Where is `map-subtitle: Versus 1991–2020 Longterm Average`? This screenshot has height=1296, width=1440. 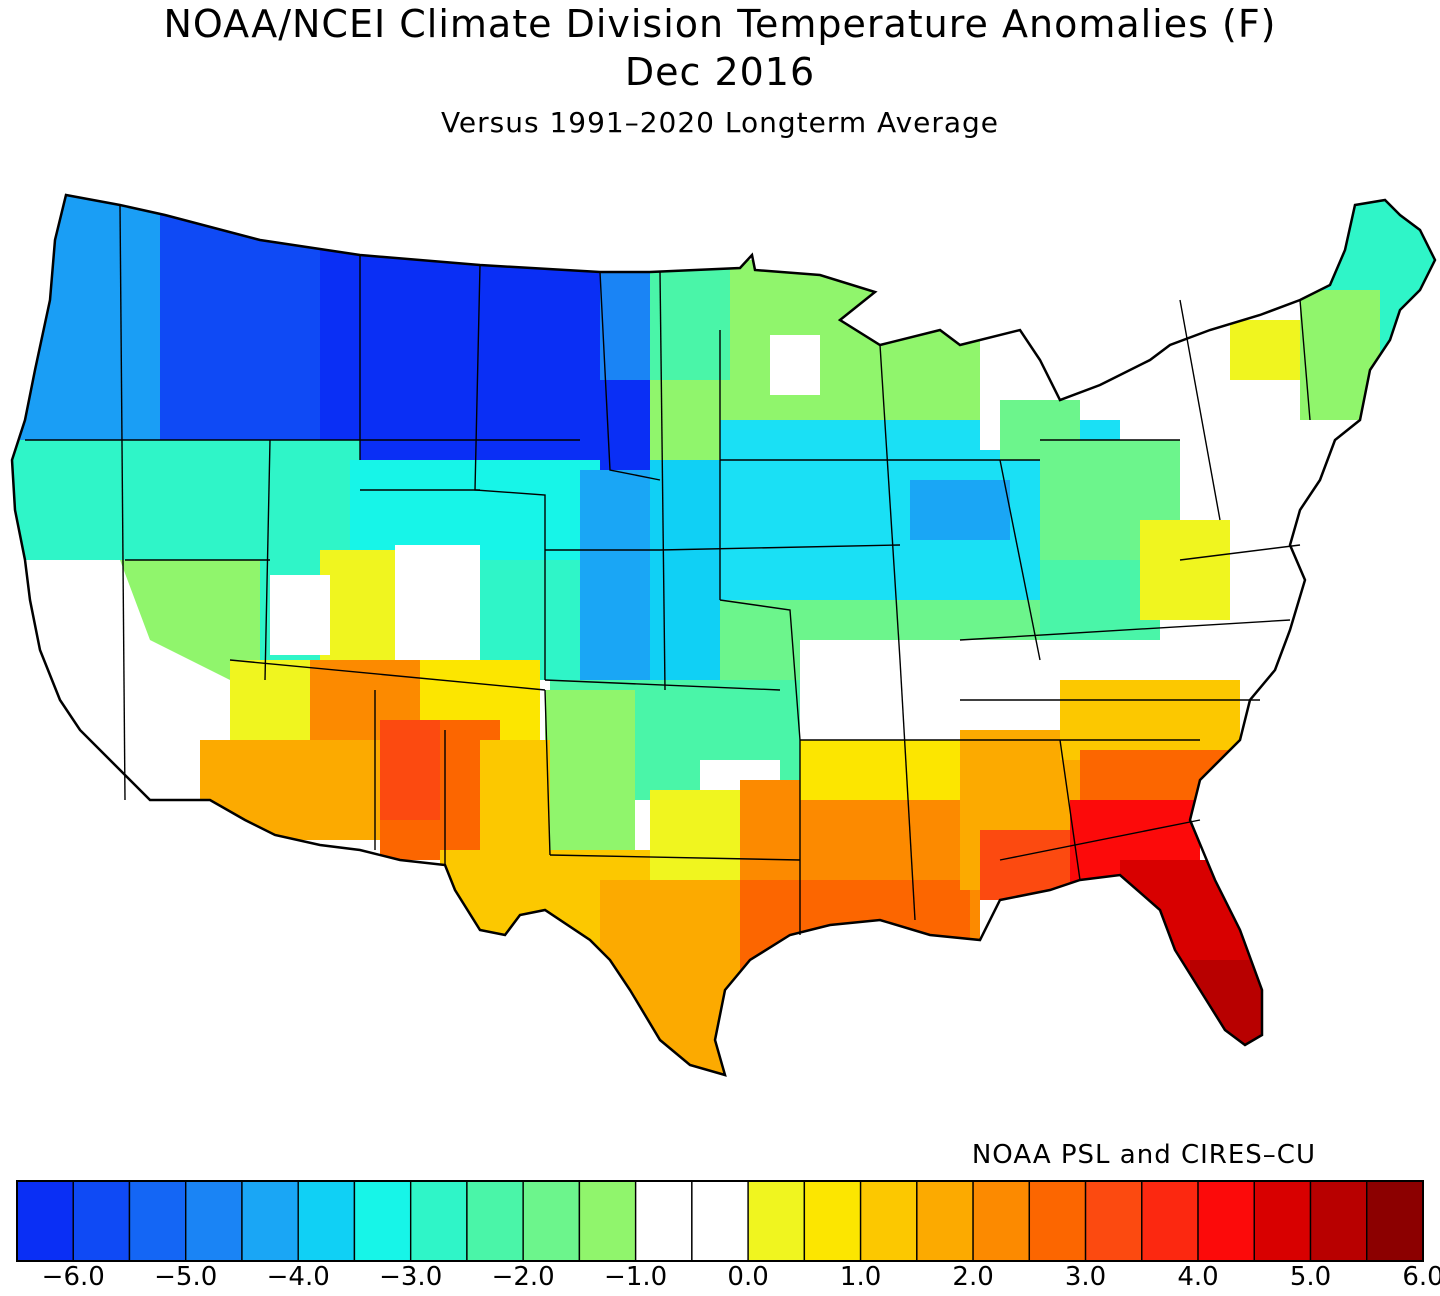
map-subtitle: Versus 1991–2020 Longterm Average is located at coordinates (720, 122).